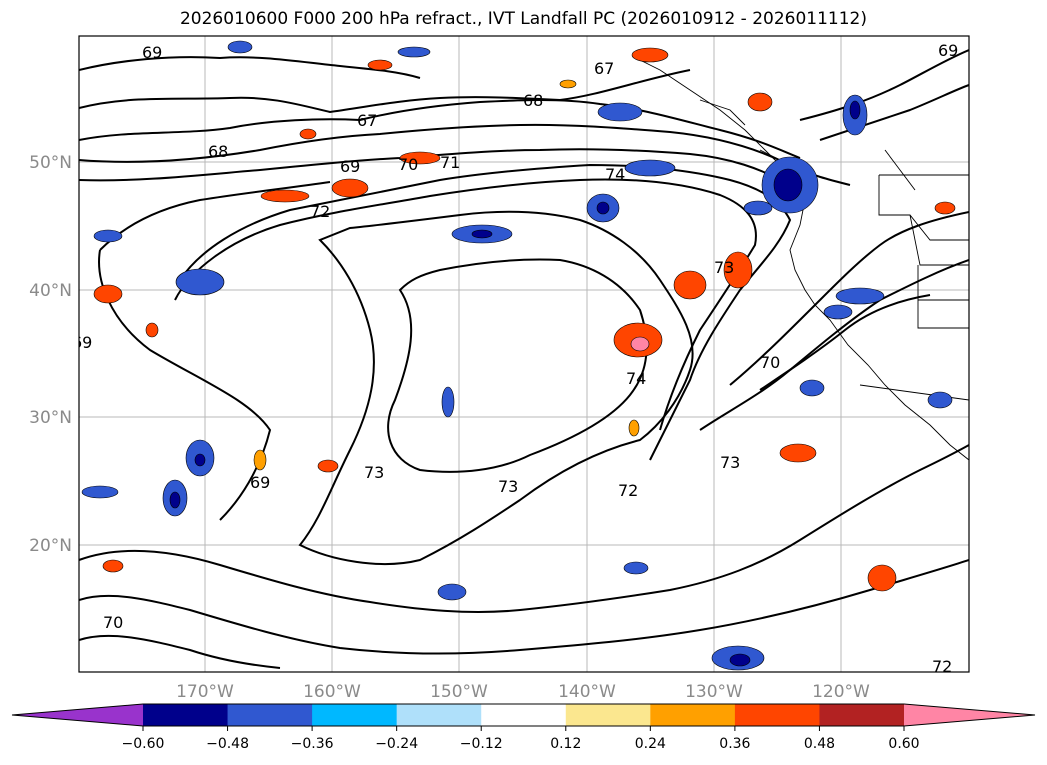  Describe the element at coordinates (312, 744) in the screenshot. I see `colorbar-tick-label: −0.36` at that location.